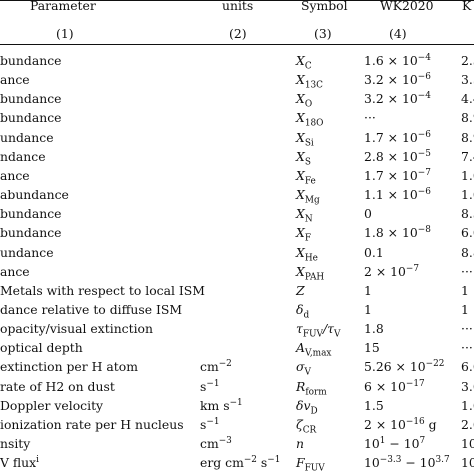 The height and width of the screenshot is (474, 474). What do you see at coordinates (467, 367) in the screenshot?
I see `table-row-17-k: 6.0` at bounding box center [467, 367].